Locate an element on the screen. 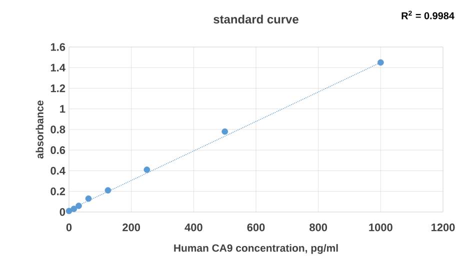  y-tick-label: 1 is located at coordinates (63, 109).